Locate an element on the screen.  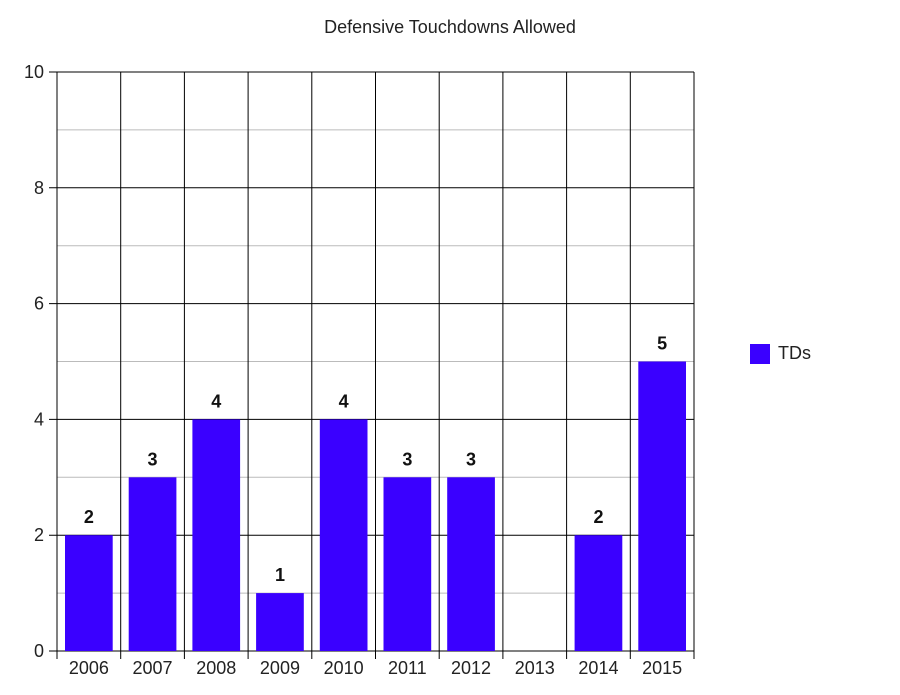
x-tick-label: 2013 is located at coordinates (535, 668).